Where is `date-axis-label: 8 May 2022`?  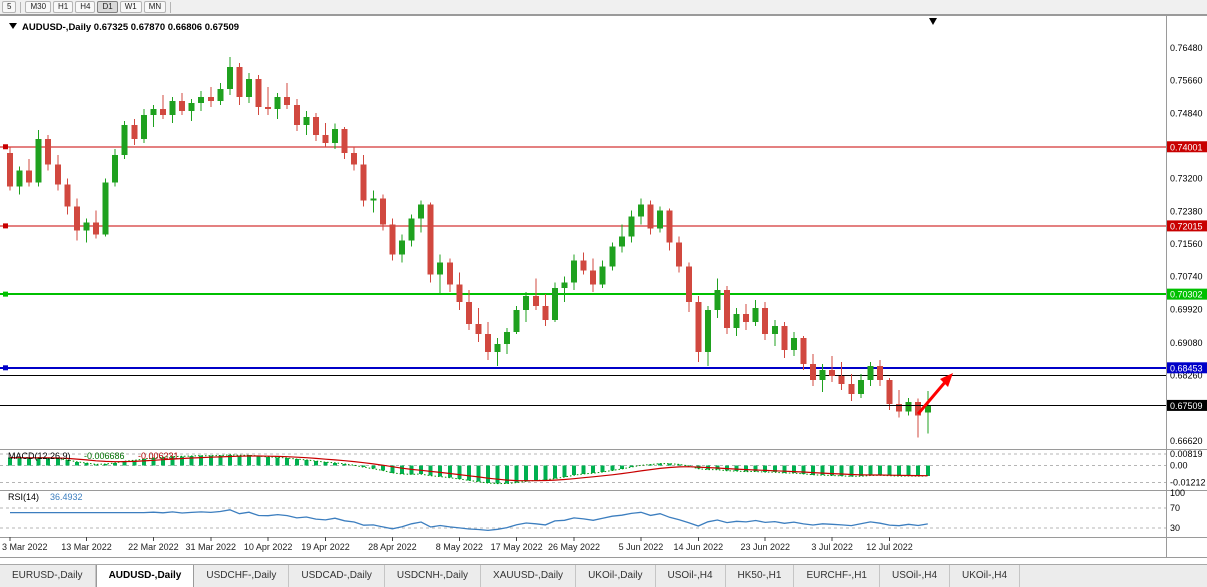 date-axis-label: 8 May 2022 is located at coordinates (459, 547).